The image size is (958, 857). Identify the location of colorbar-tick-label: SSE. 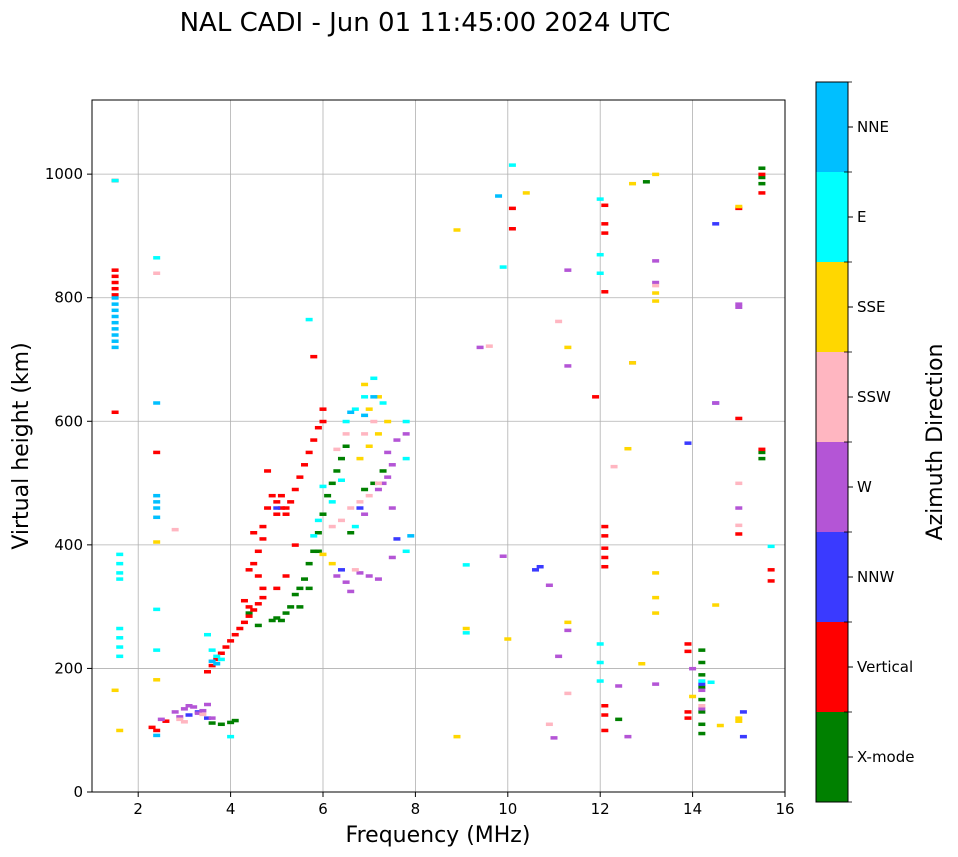
(871, 307).